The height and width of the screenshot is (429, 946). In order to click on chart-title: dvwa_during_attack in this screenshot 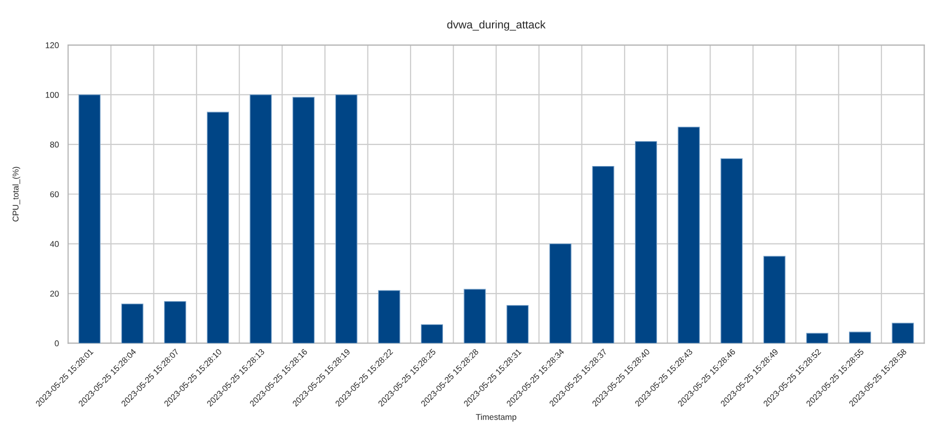, I will do `click(496, 25)`.